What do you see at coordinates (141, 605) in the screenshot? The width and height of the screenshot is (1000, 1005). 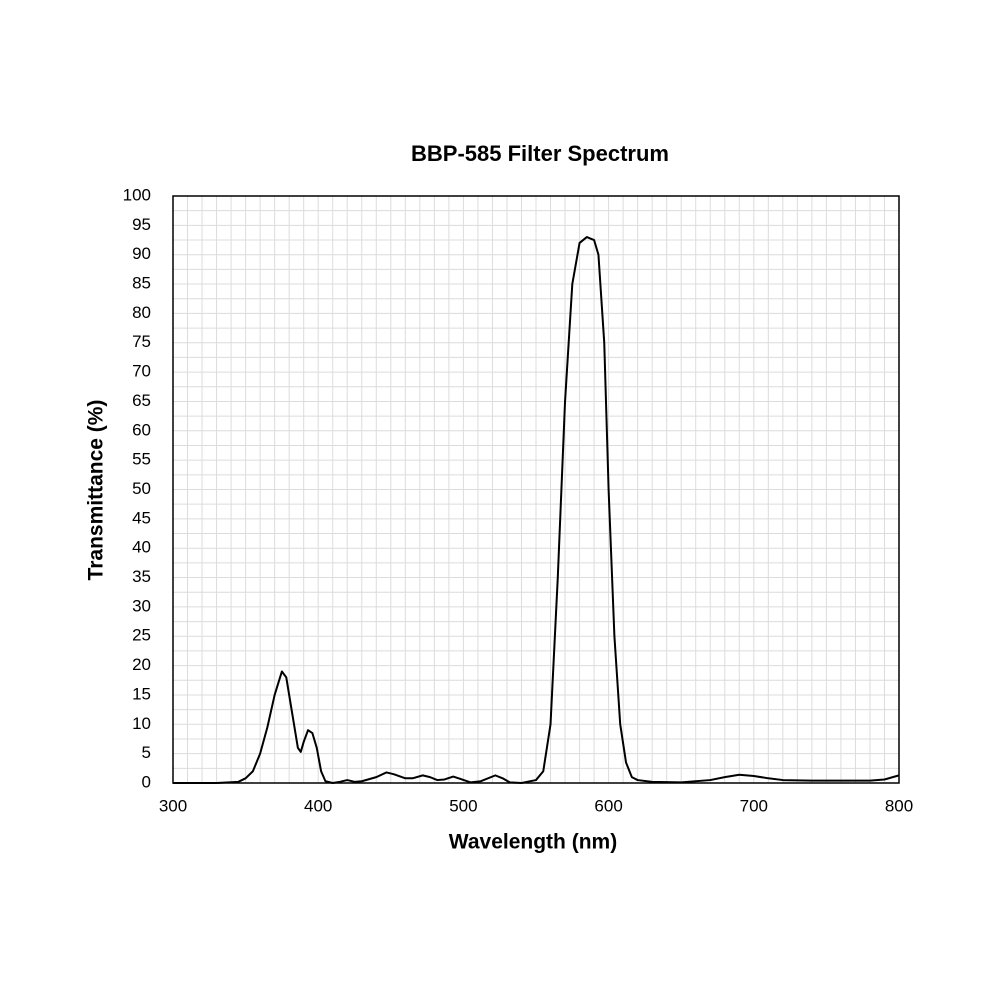 I see `y-tick-label: 30` at bounding box center [141, 605].